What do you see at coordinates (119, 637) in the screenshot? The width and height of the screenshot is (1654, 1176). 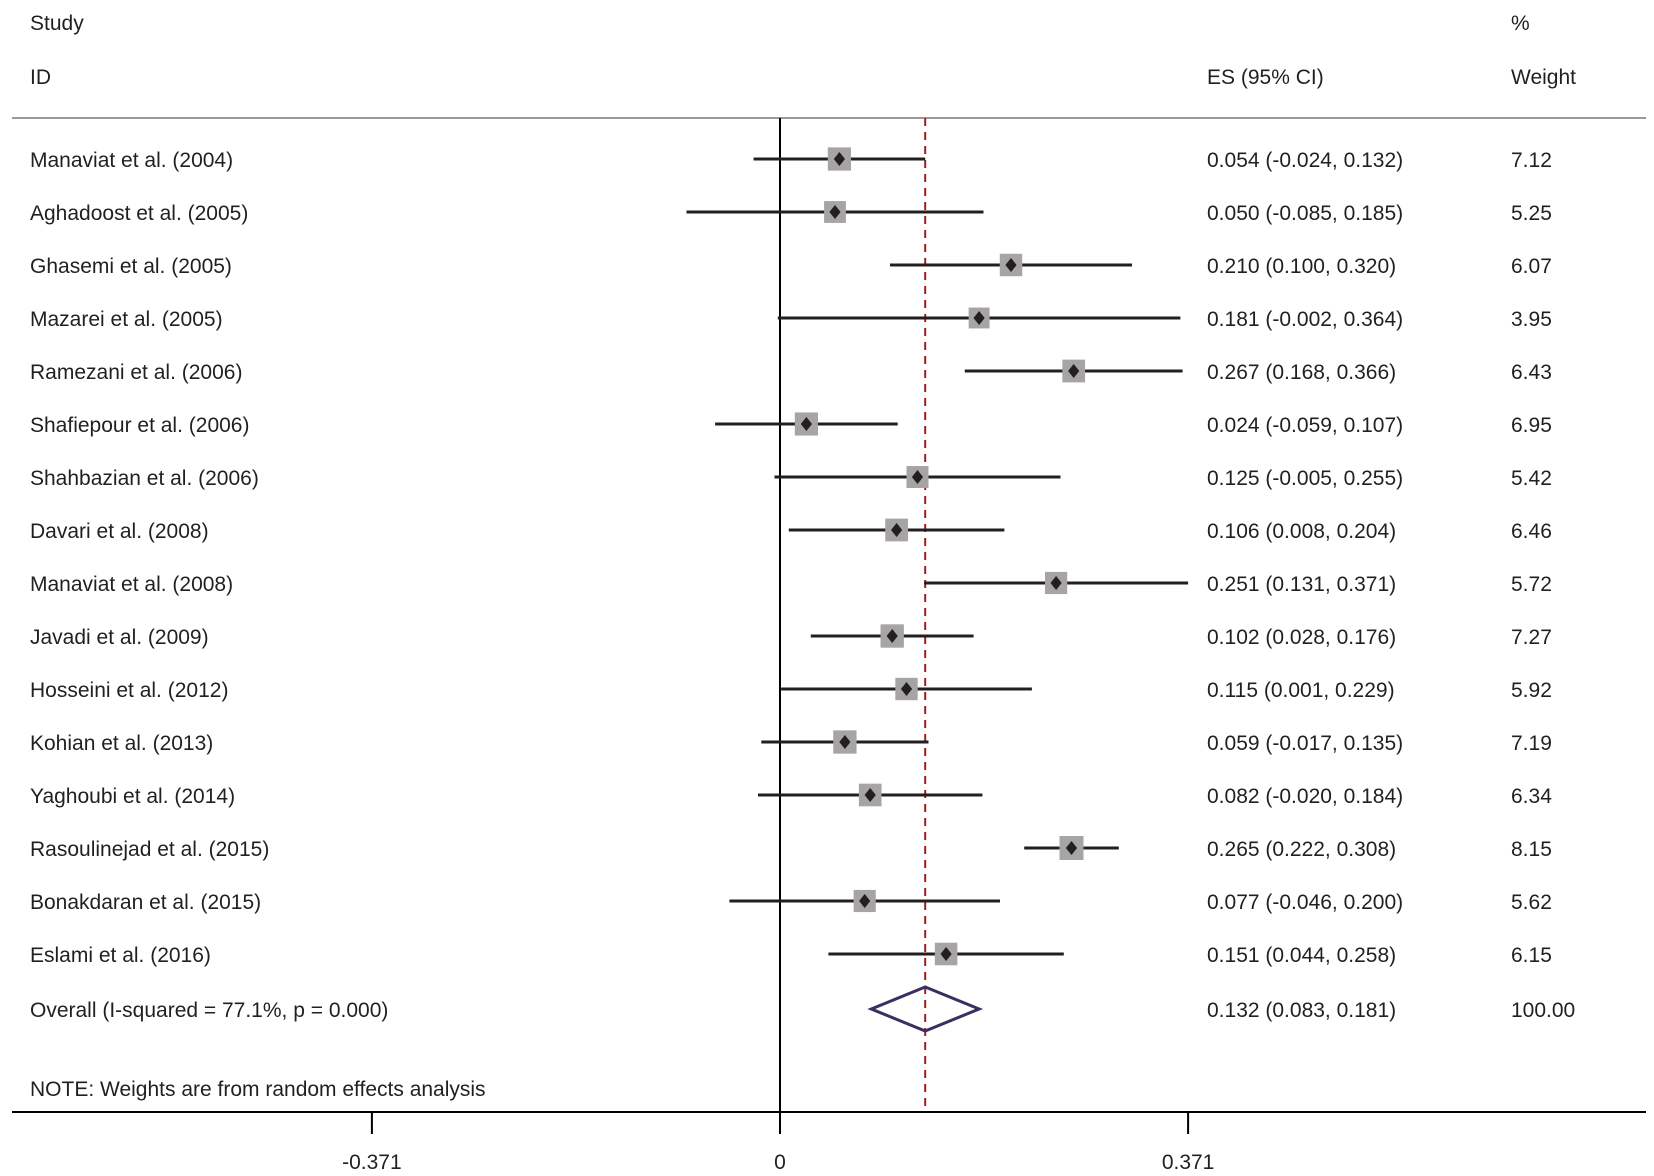 I see `study-name: Javadi et al. (2009)` at bounding box center [119, 637].